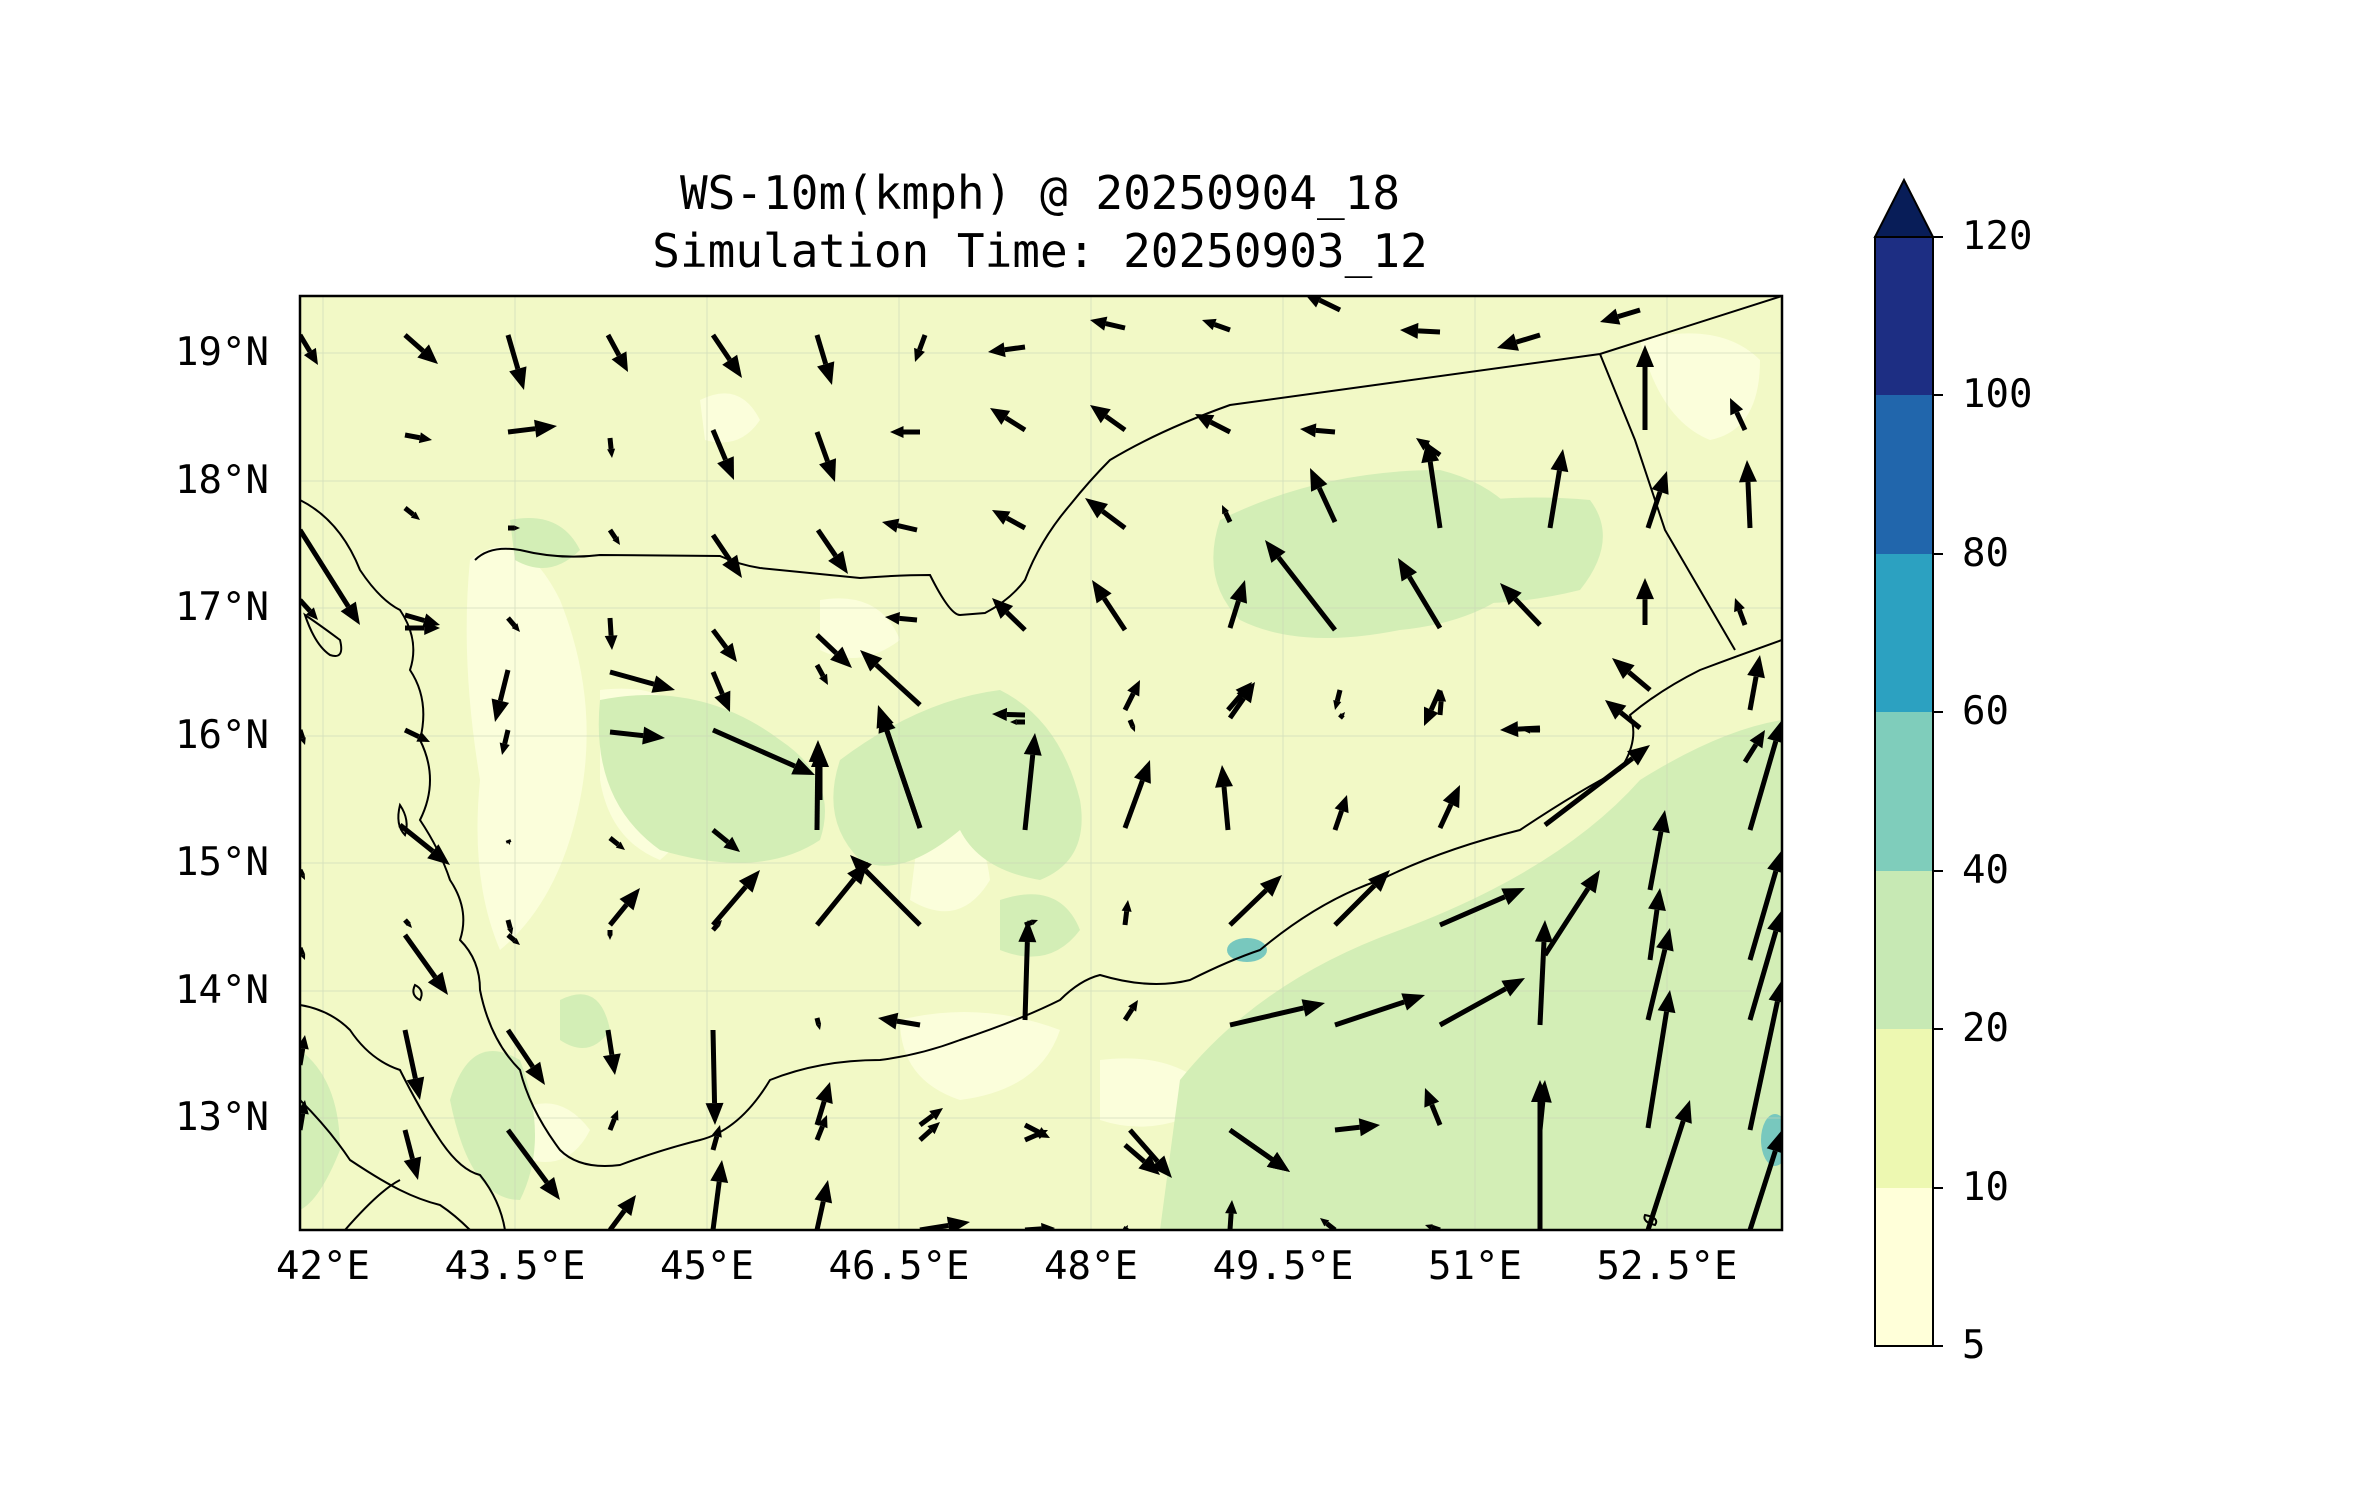 This screenshot has width=2371, height=1500. I want to click on colorbar-label: 10, so click(1985, 1187).